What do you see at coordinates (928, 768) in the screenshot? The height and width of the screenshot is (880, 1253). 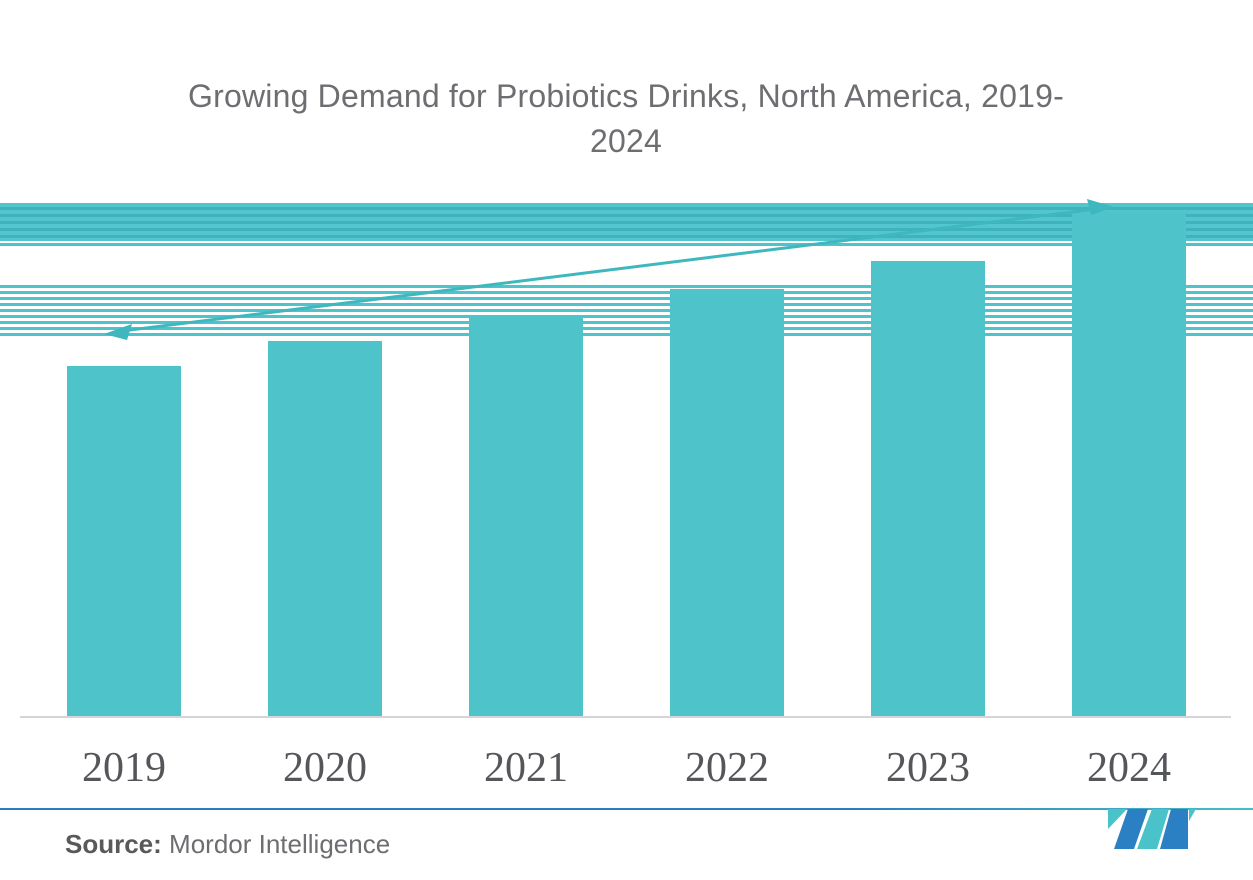 I see `year-label-2023: 2023` at bounding box center [928, 768].